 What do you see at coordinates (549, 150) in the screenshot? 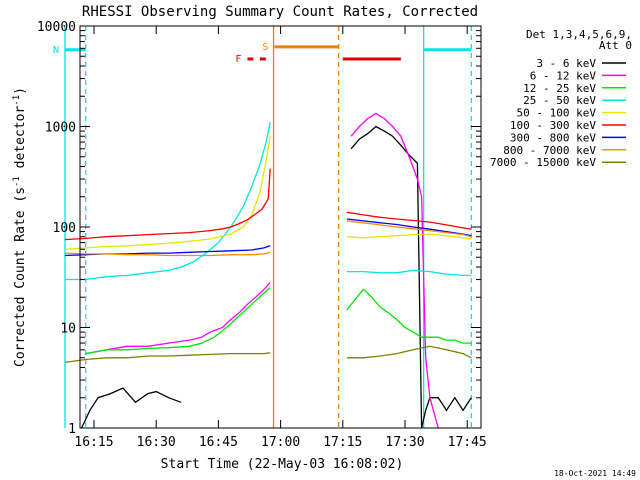
I see `legend-label-7: 800 - 7000 keV` at bounding box center [549, 150].